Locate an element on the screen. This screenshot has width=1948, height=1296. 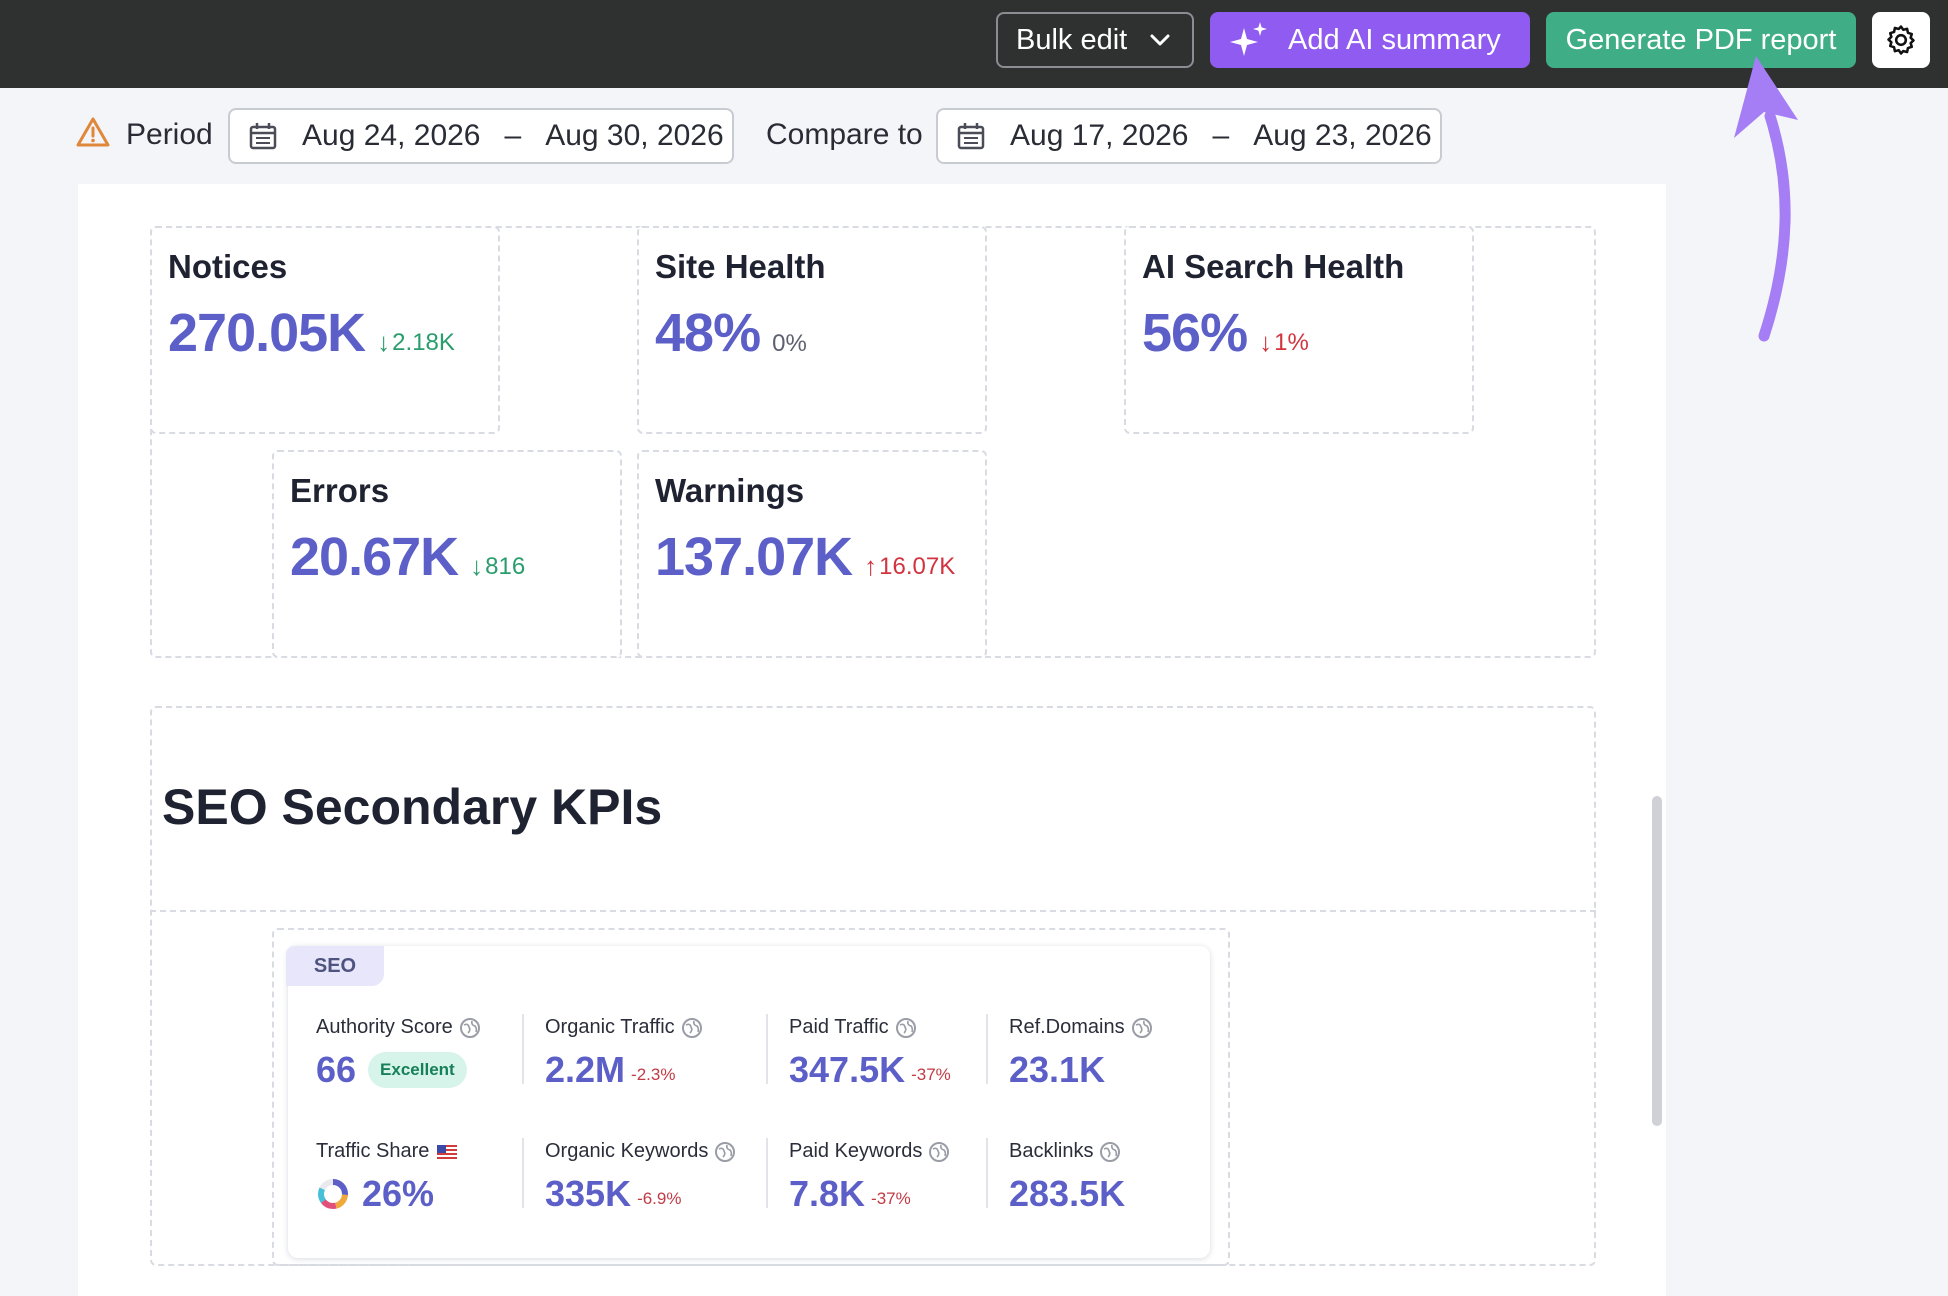
metric-label: Paid Traffic is located at coordinates (839, 1027).